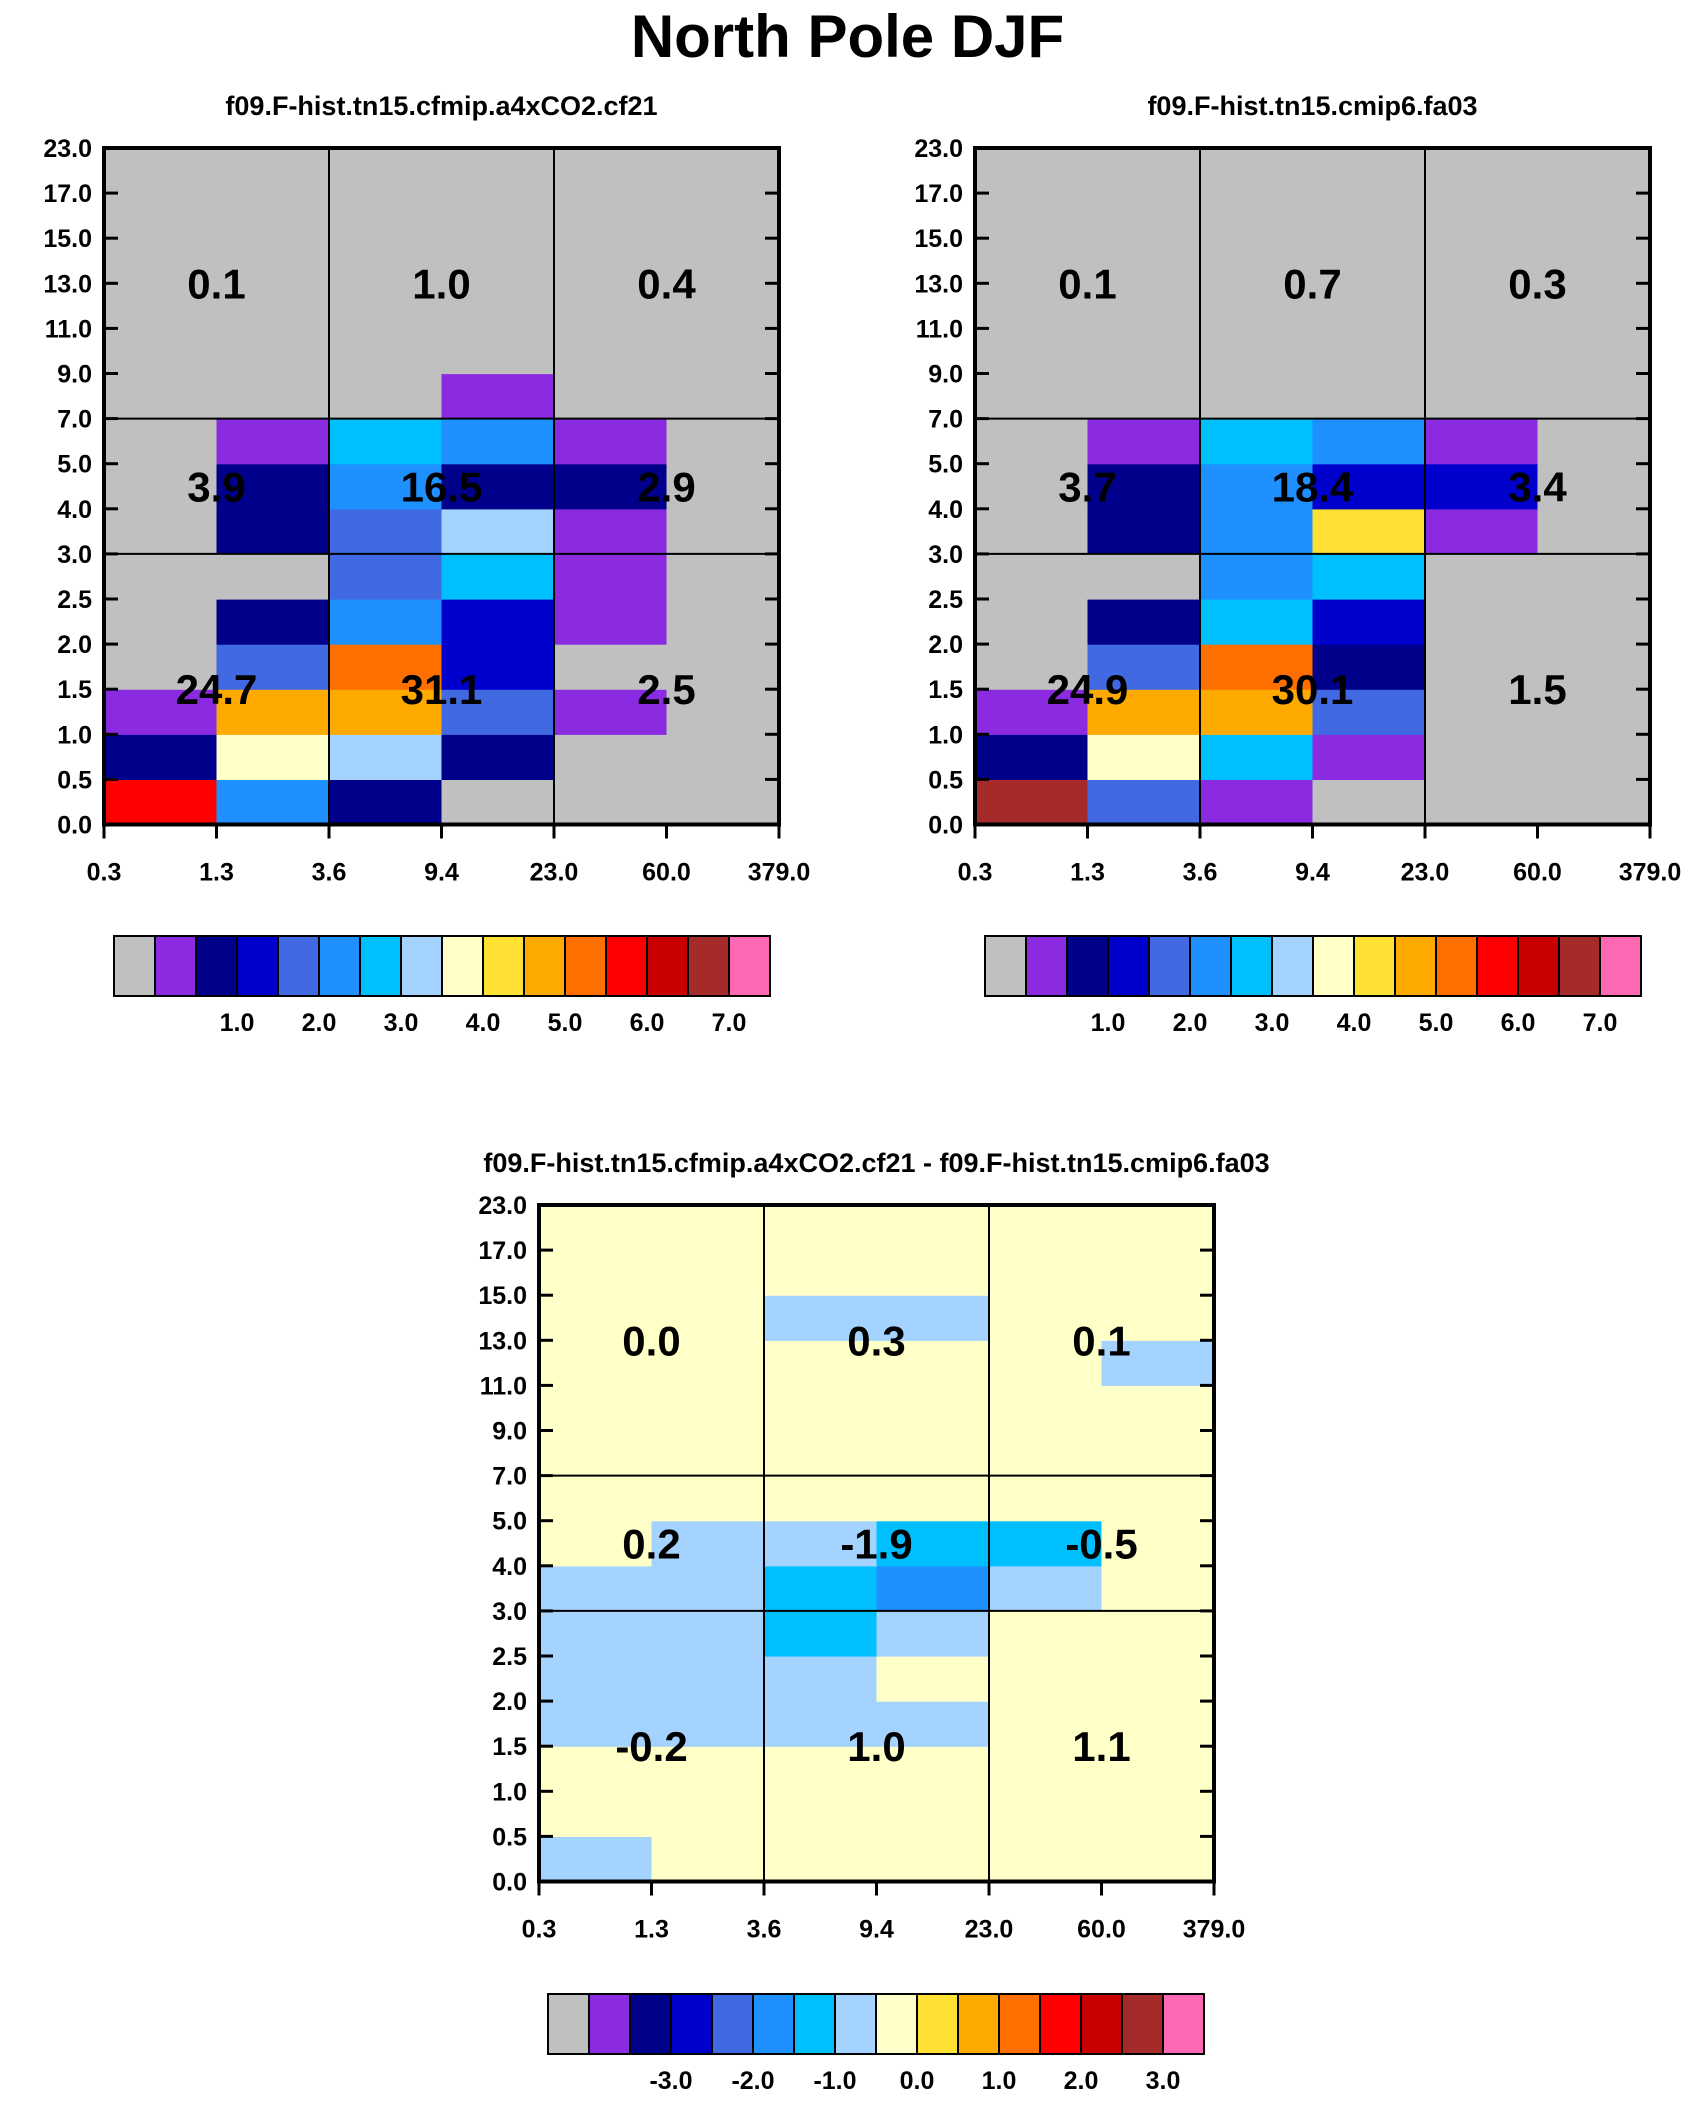  Describe the element at coordinates (989, 1930) in the screenshot. I see `x-tick-label: 23.0` at that location.